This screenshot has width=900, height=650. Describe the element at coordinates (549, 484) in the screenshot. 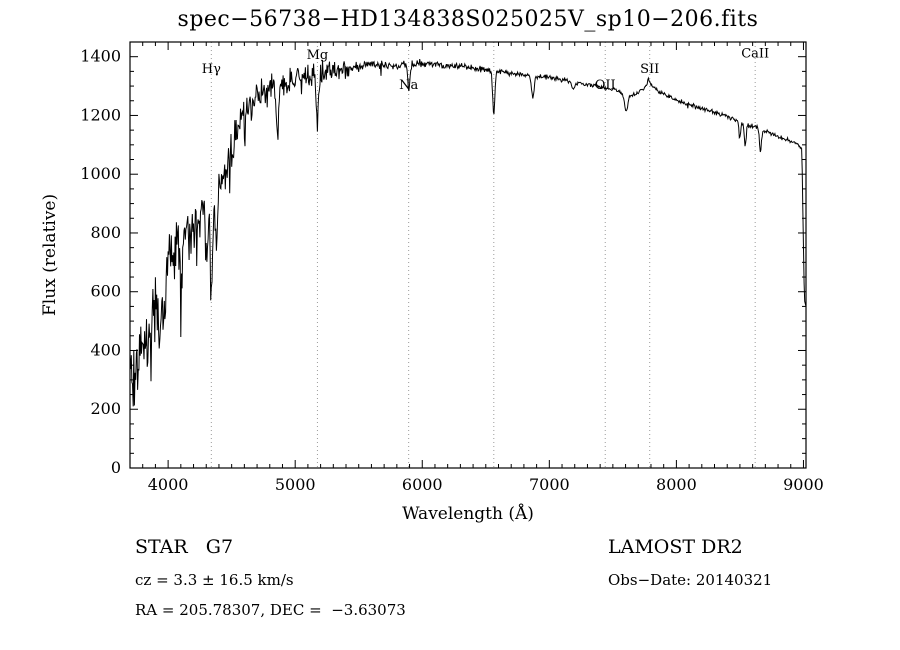

I see `x-tick-label: 7000` at that location.